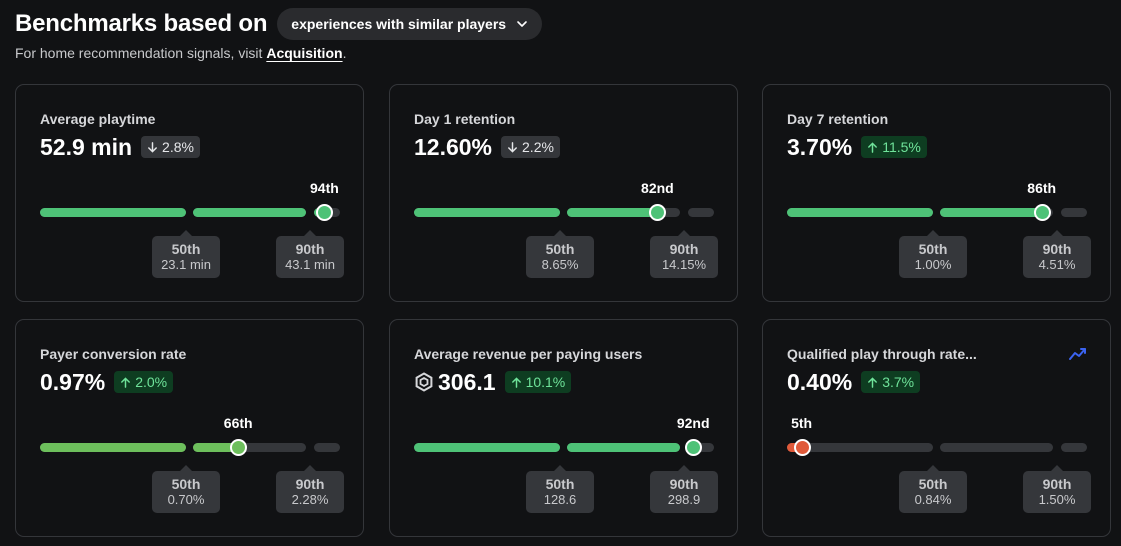 The width and height of the screenshot is (1121, 546). What do you see at coordinates (186, 254) in the screenshot?
I see `p50-tooltip: 50th 23.1 min` at bounding box center [186, 254].